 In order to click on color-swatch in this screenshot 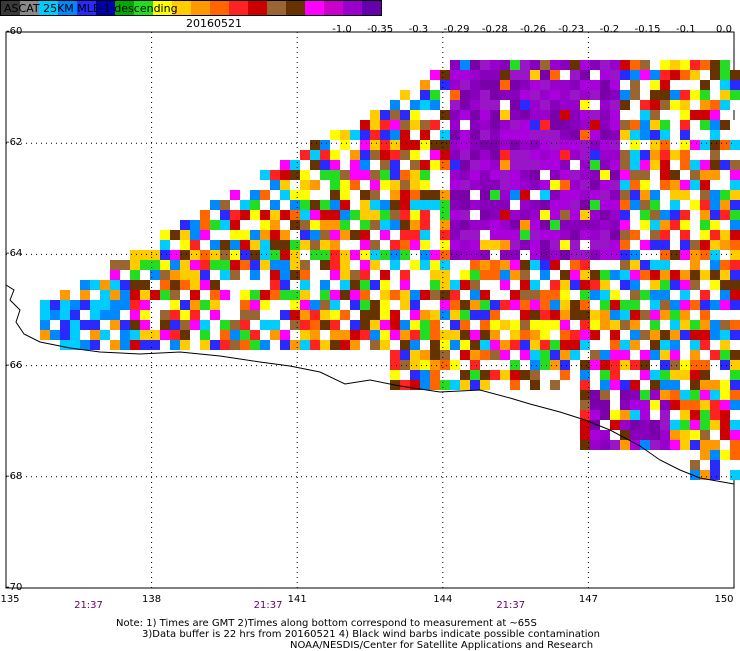, I will do `click(219, 8)`.